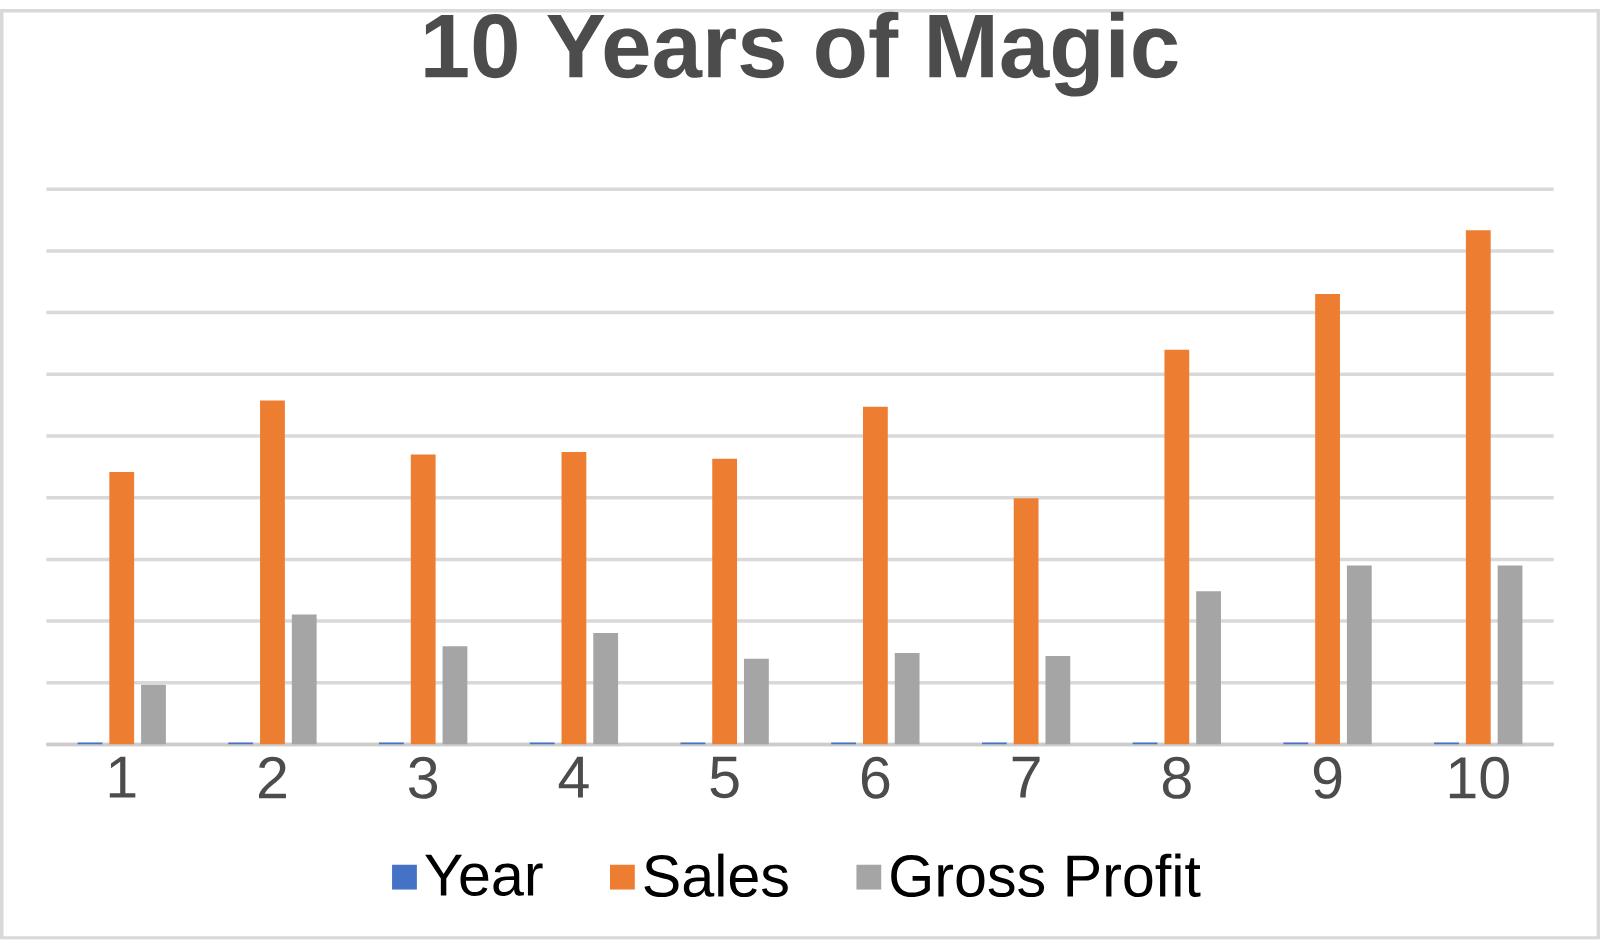 This screenshot has height=940, width=1600. I want to click on legend-label: Sales, so click(716, 875).